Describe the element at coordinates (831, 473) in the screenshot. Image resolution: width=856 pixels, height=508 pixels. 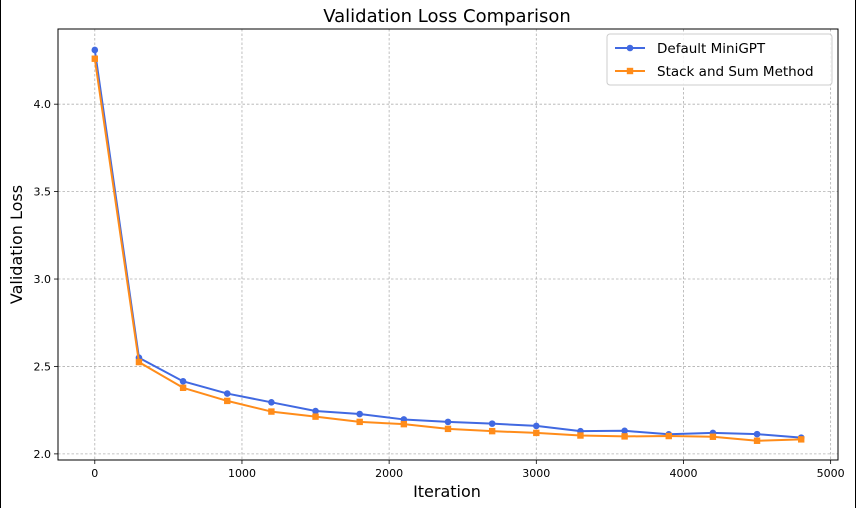
I see `x-tick-label-5: 5000` at that location.